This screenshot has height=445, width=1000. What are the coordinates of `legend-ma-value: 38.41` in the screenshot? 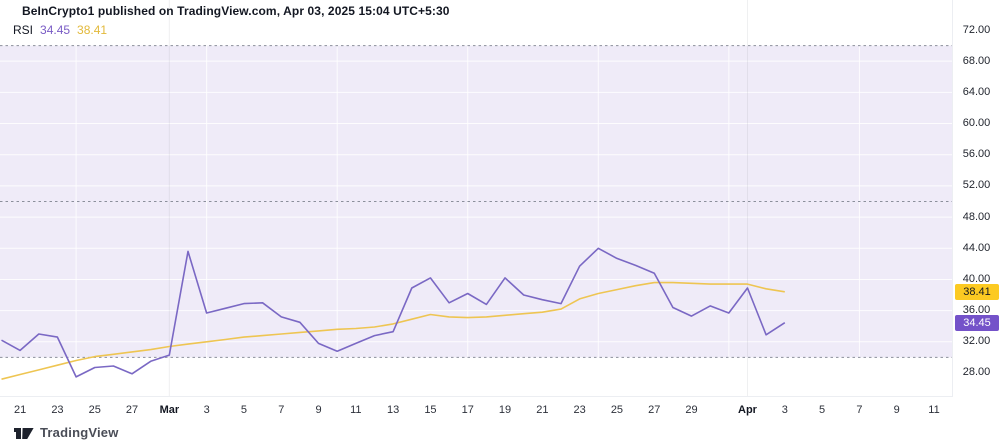 It's located at (92, 30).